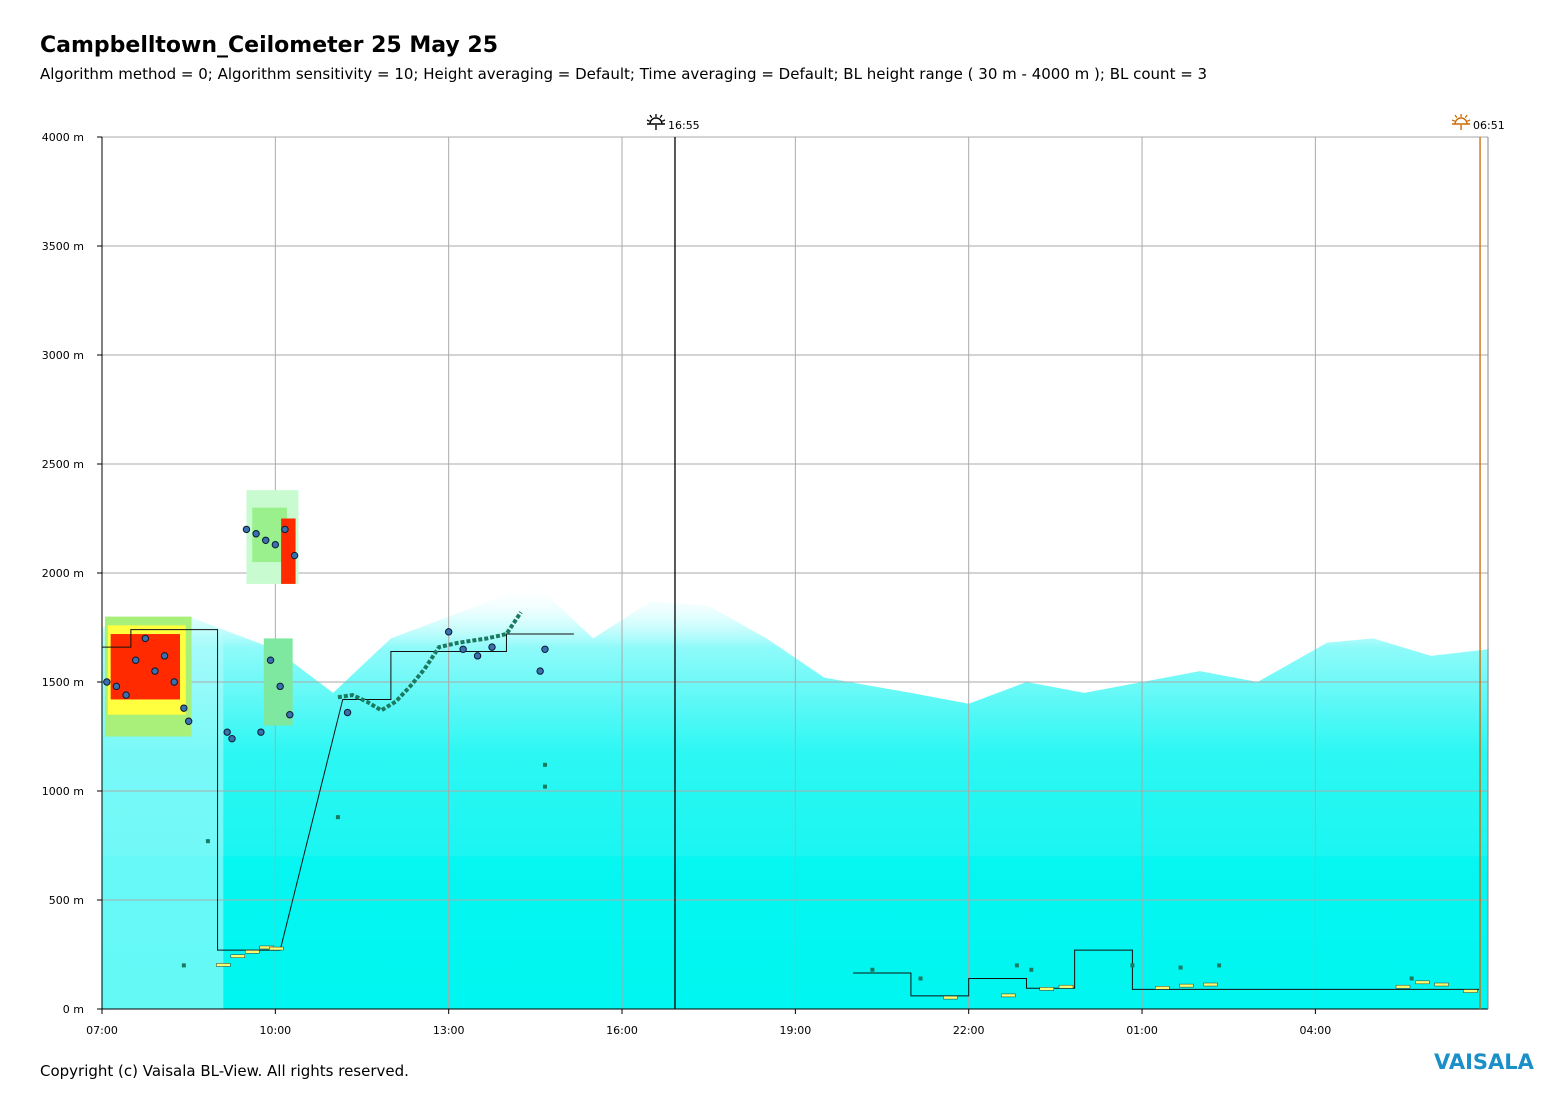 This screenshot has width=1548, height=1117. I want to click on y-tick-label: 3500 m, so click(63, 246).